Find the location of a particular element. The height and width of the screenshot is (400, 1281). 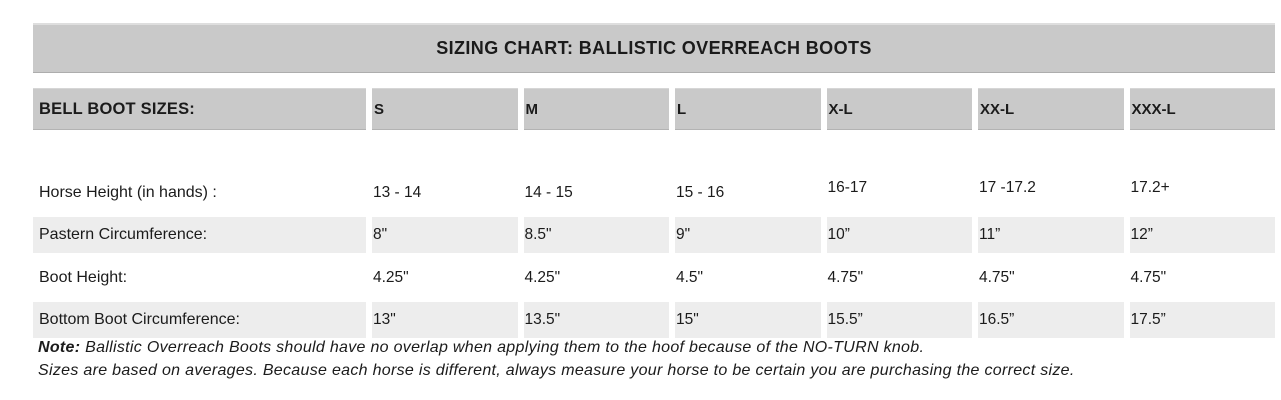

title-row: SIZING CHART: BALLISTIC OVERREACH BOOTS is located at coordinates (654, 48).